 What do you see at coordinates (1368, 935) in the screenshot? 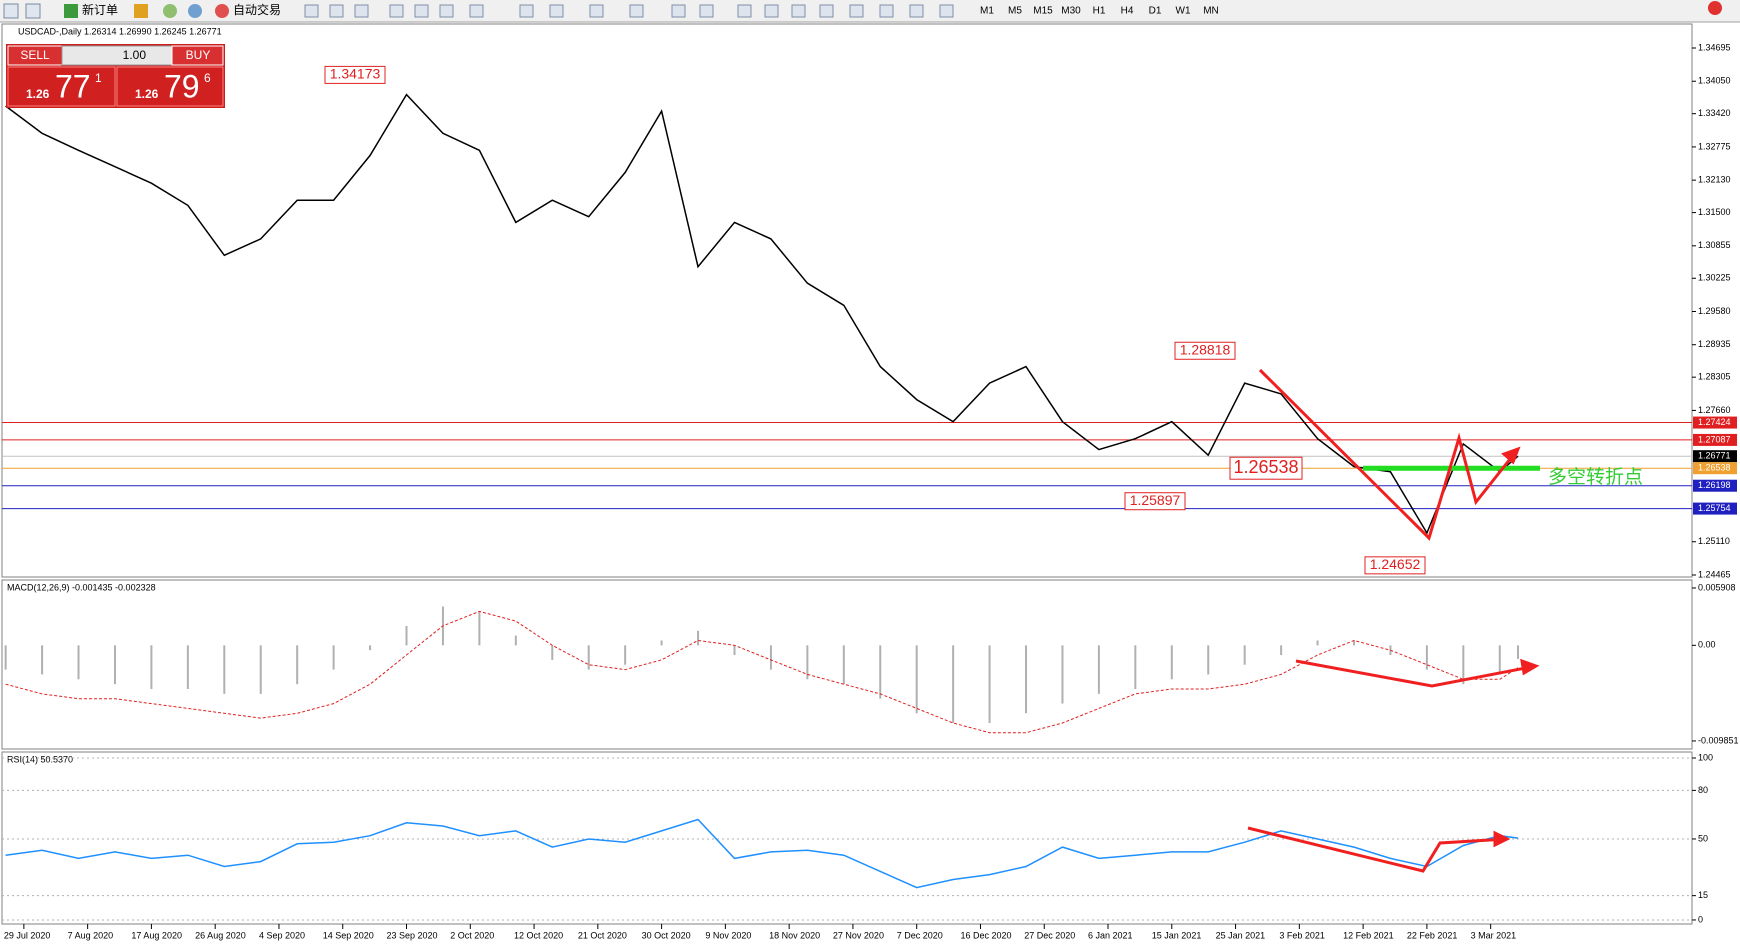
I see `x-tick-label: 12 Feb 2021` at bounding box center [1368, 935].